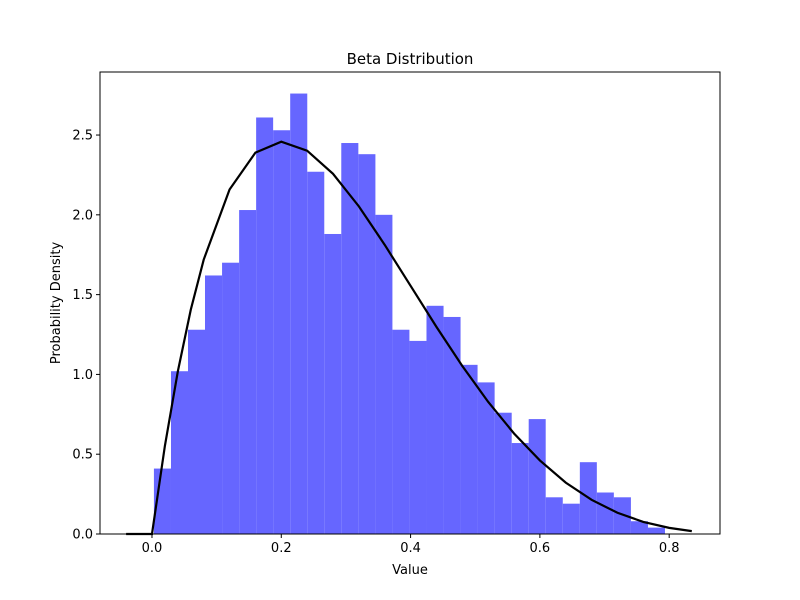 The width and height of the screenshot is (800, 600). Describe the element at coordinates (82, 375) in the screenshot. I see `y-tick-label: 1.0` at that location.